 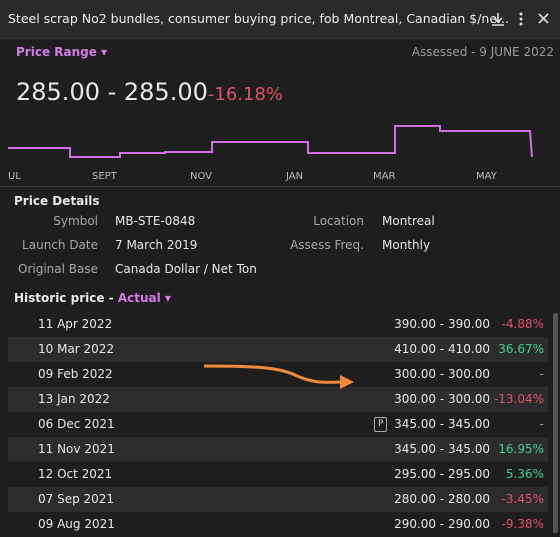 I want to click on history-row: 09 Feb 2022 300.00 - 300.00 -, so click(x=278, y=374).